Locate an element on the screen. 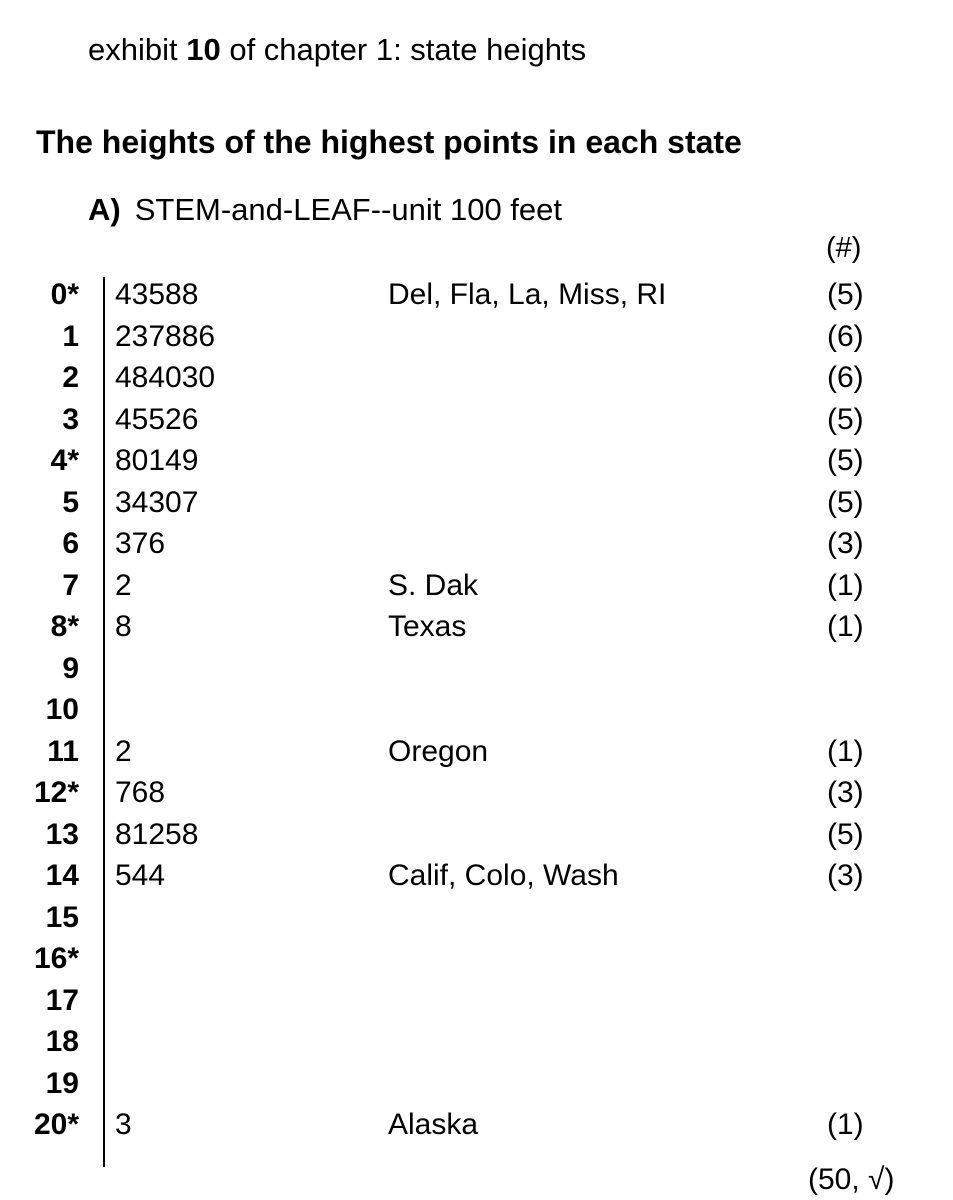 The image size is (953, 1200). table-row: 3 45526 (5) is located at coordinates (476, 420).